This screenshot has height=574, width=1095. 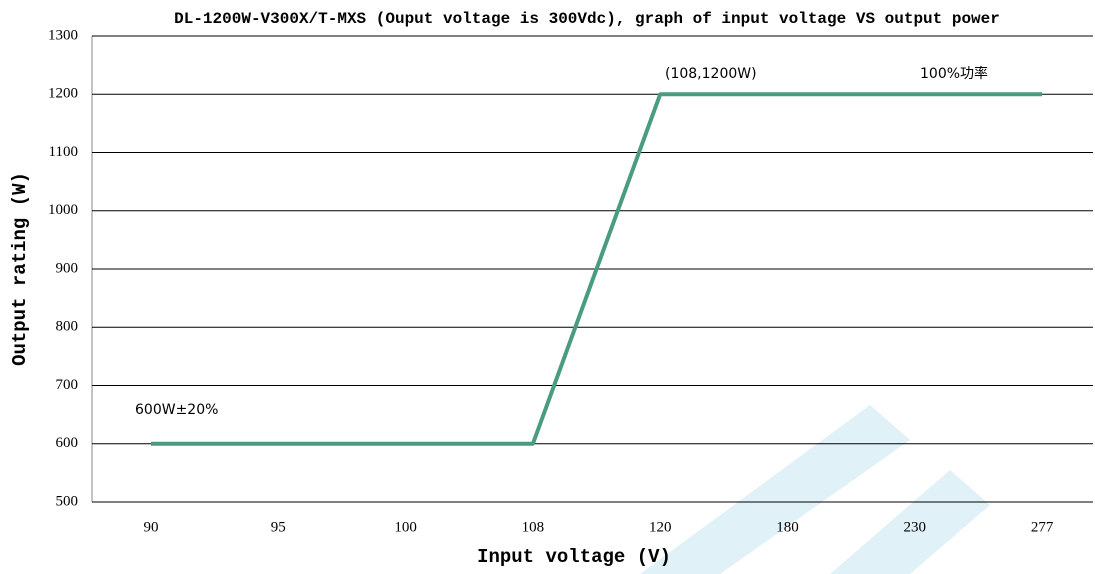 I want to click on y-tick-label: 800, so click(x=67, y=327).